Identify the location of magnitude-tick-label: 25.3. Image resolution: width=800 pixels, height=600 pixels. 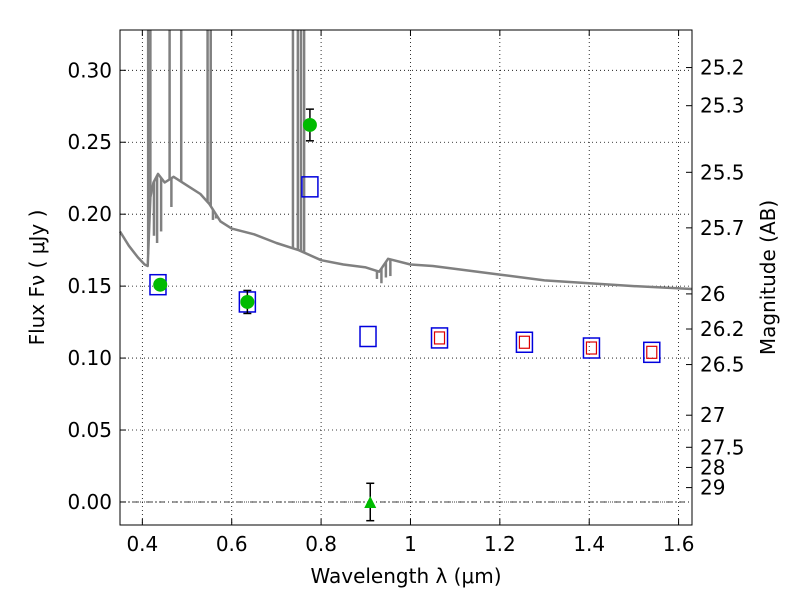
(722, 106).